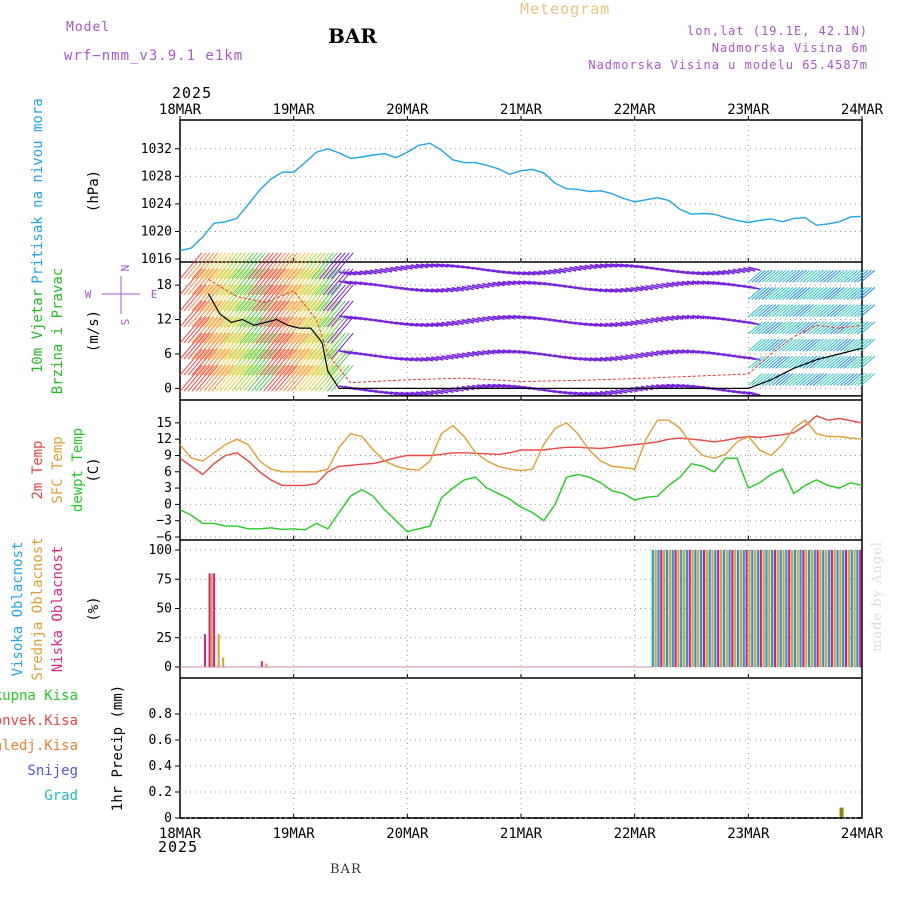 The width and height of the screenshot is (900, 900). What do you see at coordinates (164, 638) in the screenshot?
I see `cloud-ytick-label: 25` at bounding box center [164, 638].